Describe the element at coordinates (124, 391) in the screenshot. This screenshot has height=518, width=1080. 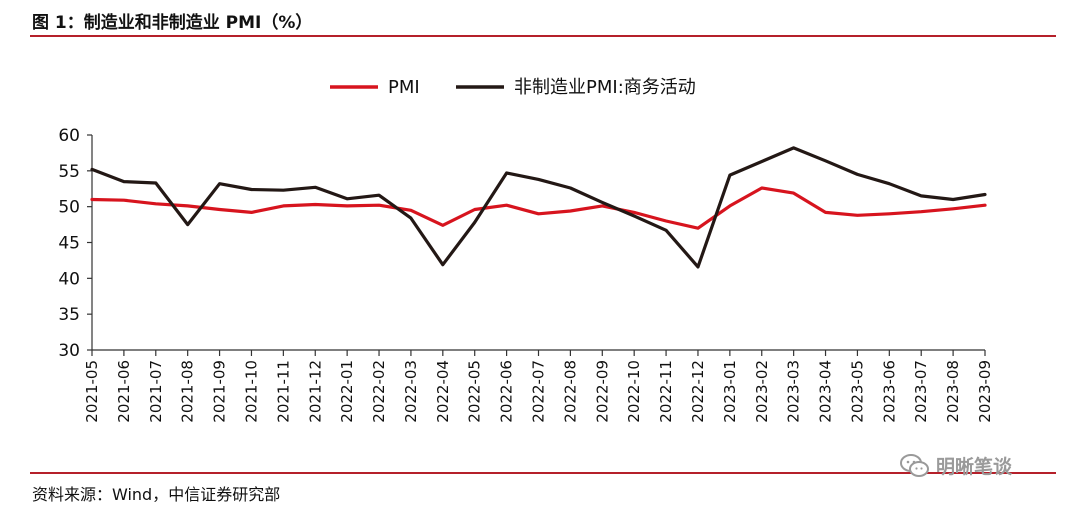
I see `x-tick-label: 2021-06` at that location.